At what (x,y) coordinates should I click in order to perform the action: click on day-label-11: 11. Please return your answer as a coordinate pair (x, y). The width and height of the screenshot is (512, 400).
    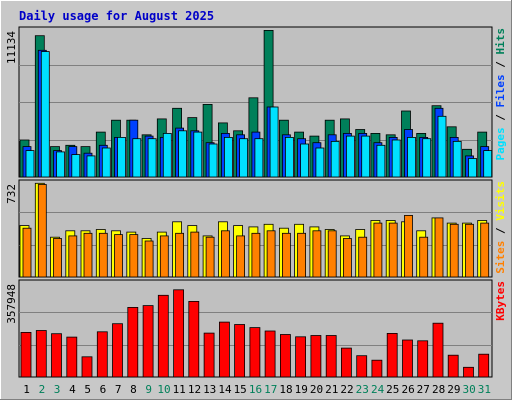
    Looking at the image, I should click on (179, 389).